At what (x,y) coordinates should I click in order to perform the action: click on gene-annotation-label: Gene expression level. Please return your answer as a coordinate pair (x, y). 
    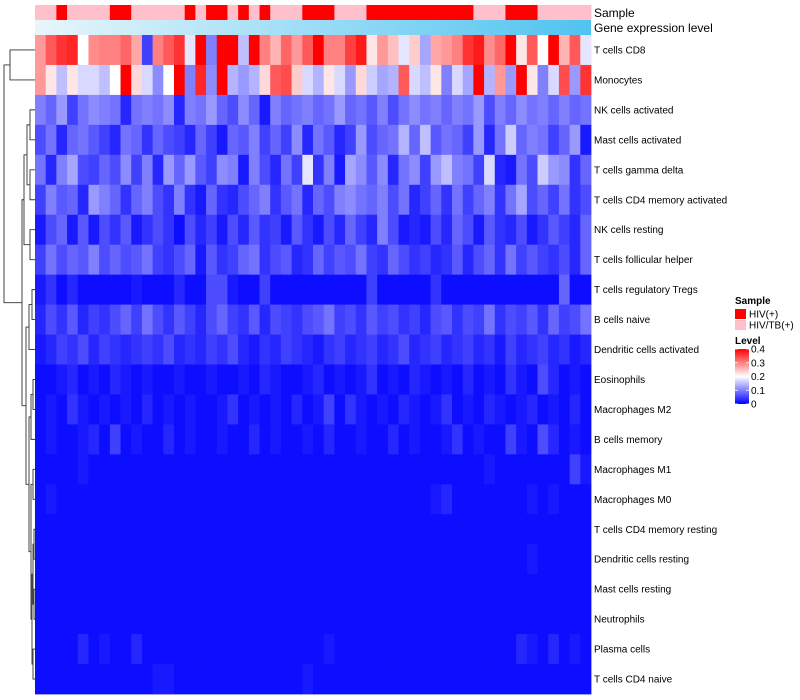
    Looking at the image, I should click on (653, 28).